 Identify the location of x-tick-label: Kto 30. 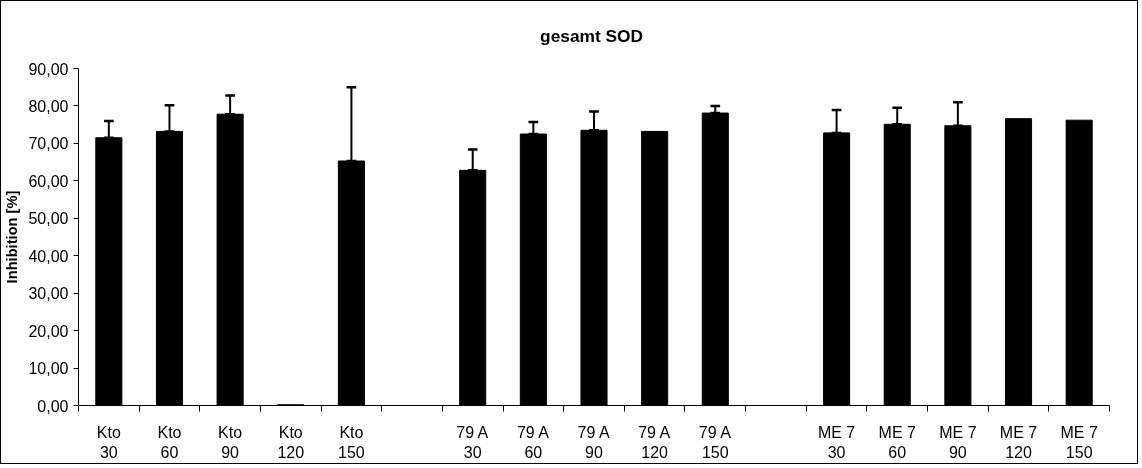
(108, 442).